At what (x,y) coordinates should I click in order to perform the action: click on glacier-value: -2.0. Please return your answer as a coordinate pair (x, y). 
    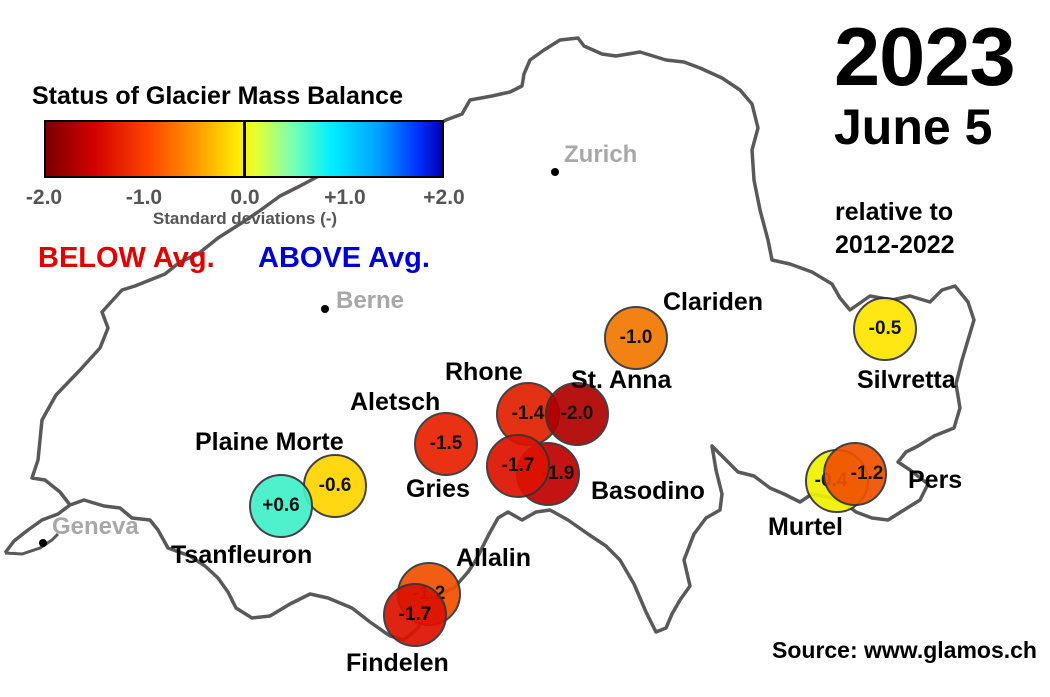
    Looking at the image, I should click on (577, 413).